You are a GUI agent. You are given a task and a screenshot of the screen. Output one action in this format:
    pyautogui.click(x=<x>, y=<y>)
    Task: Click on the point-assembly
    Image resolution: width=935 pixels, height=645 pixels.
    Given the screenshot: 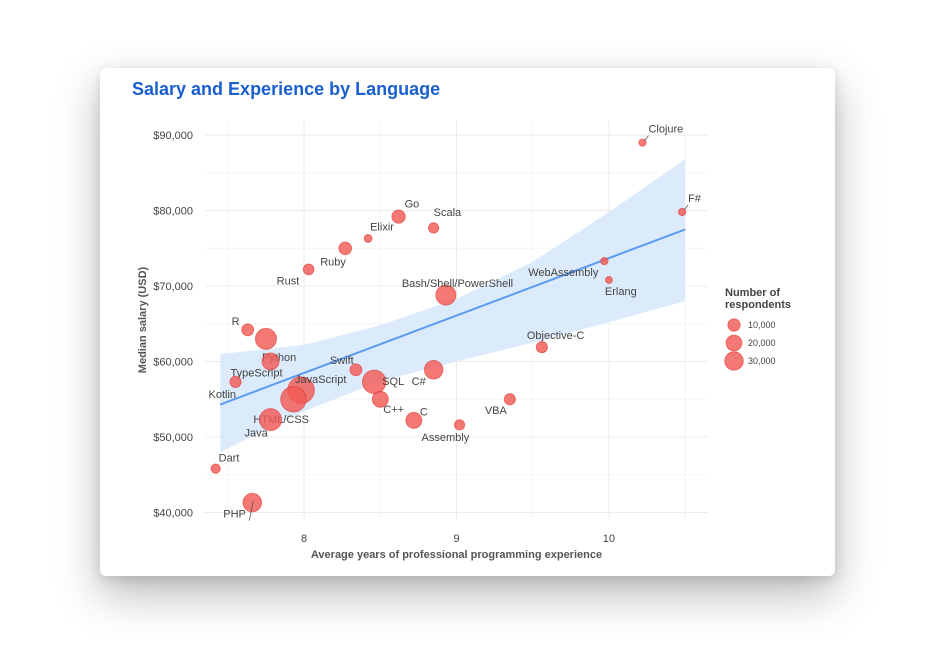 What is the action you would take?
    pyautogui.click(x=459, y=425)
    